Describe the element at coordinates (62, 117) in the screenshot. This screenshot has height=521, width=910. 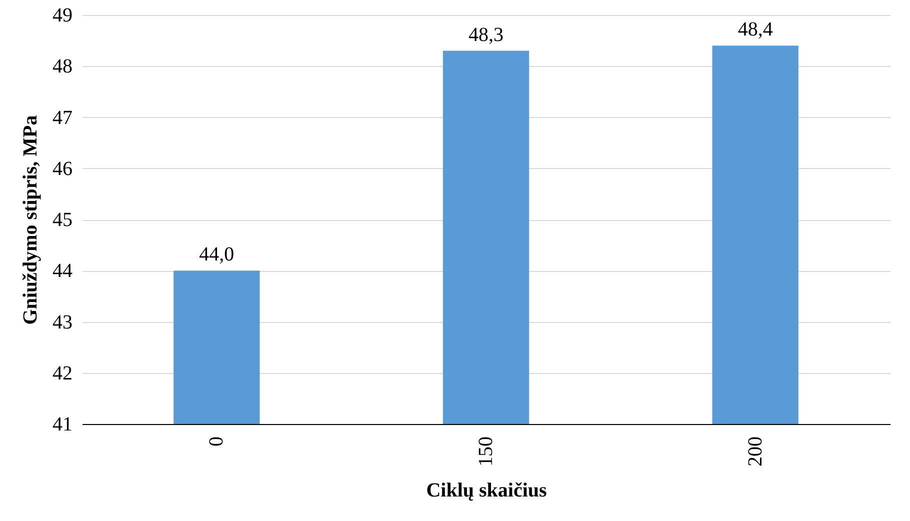
I see `y-tick-label: 47` at that location.